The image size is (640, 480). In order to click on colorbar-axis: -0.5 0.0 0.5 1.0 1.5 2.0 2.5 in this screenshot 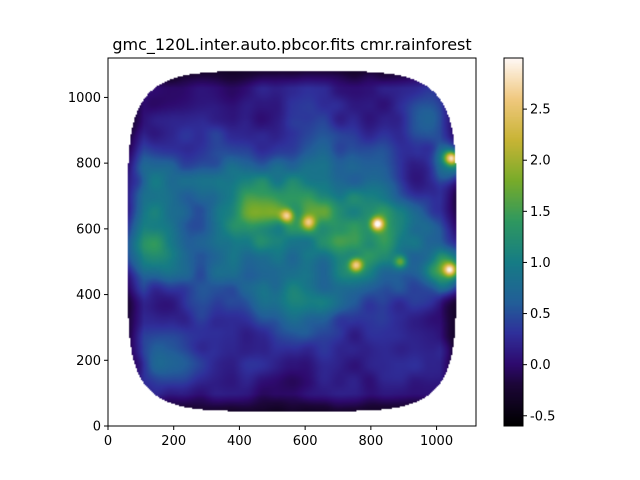, I will do `click(539, 263)`.